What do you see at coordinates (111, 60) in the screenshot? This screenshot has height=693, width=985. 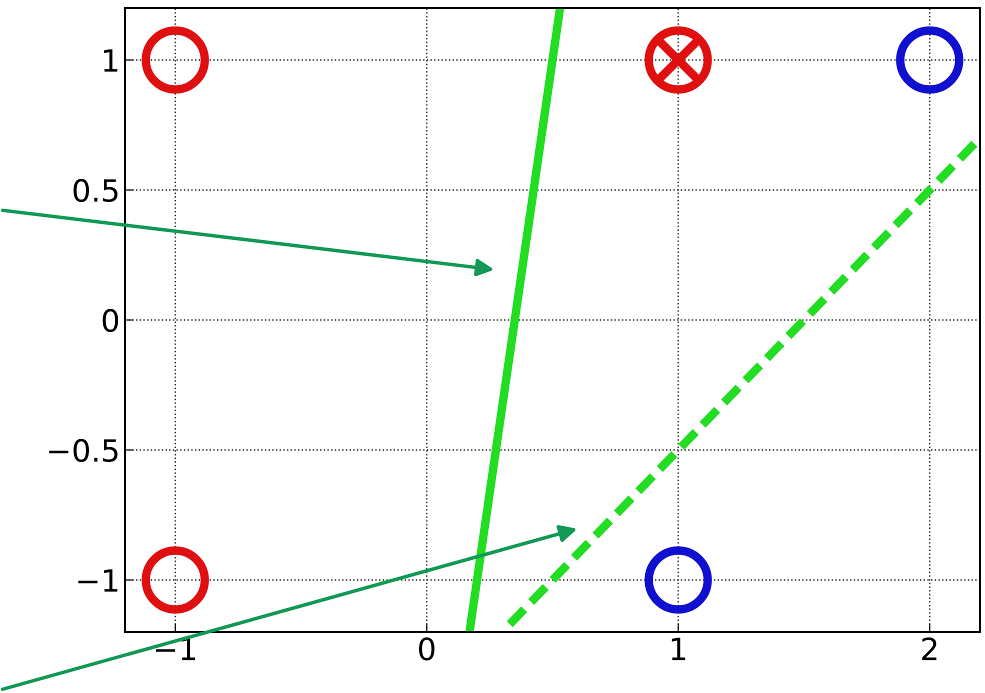 I see `y-tick-label: 1` at bounding box center [111, 60].